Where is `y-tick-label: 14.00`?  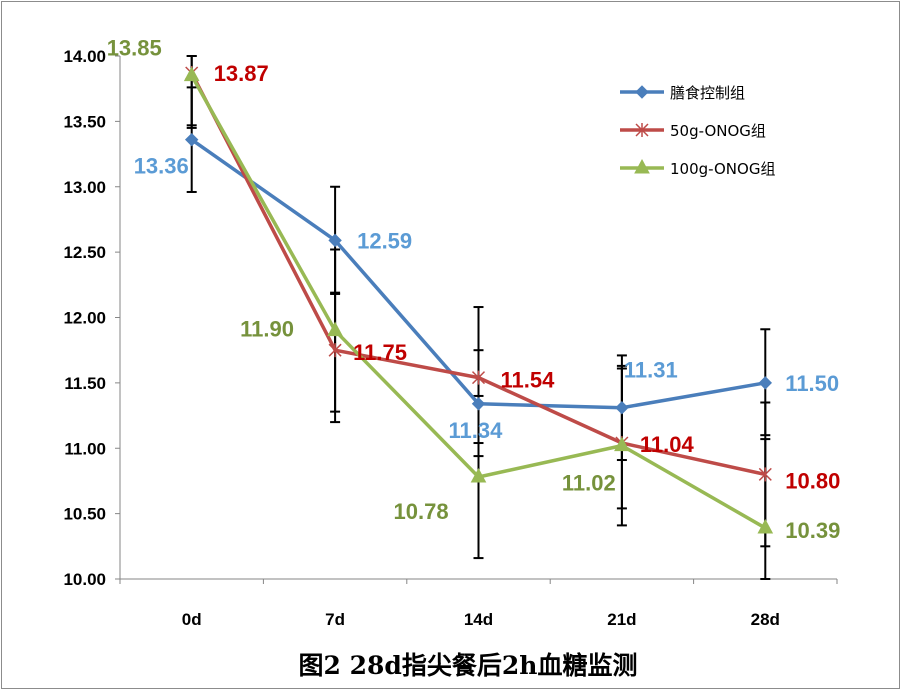
y-tick-label: 14.00 is located at coordinates (84, 56).